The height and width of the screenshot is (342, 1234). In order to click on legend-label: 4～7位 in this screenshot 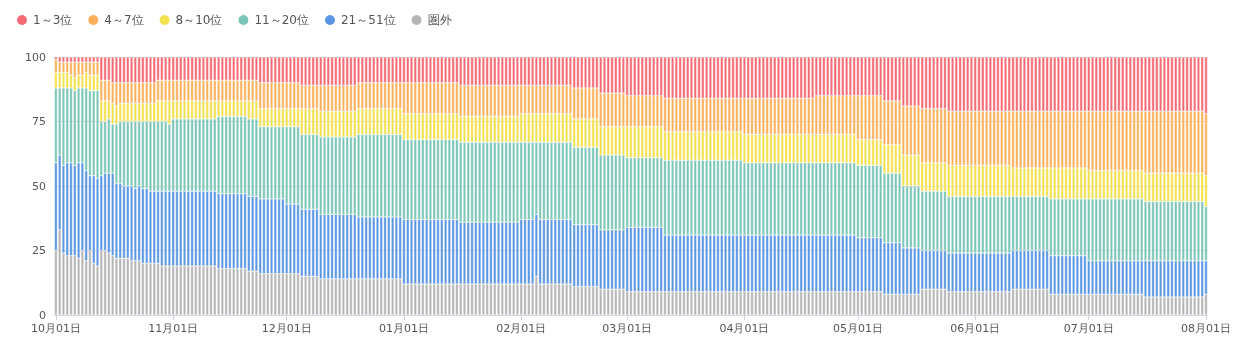, I will do `click(124, 20)`.